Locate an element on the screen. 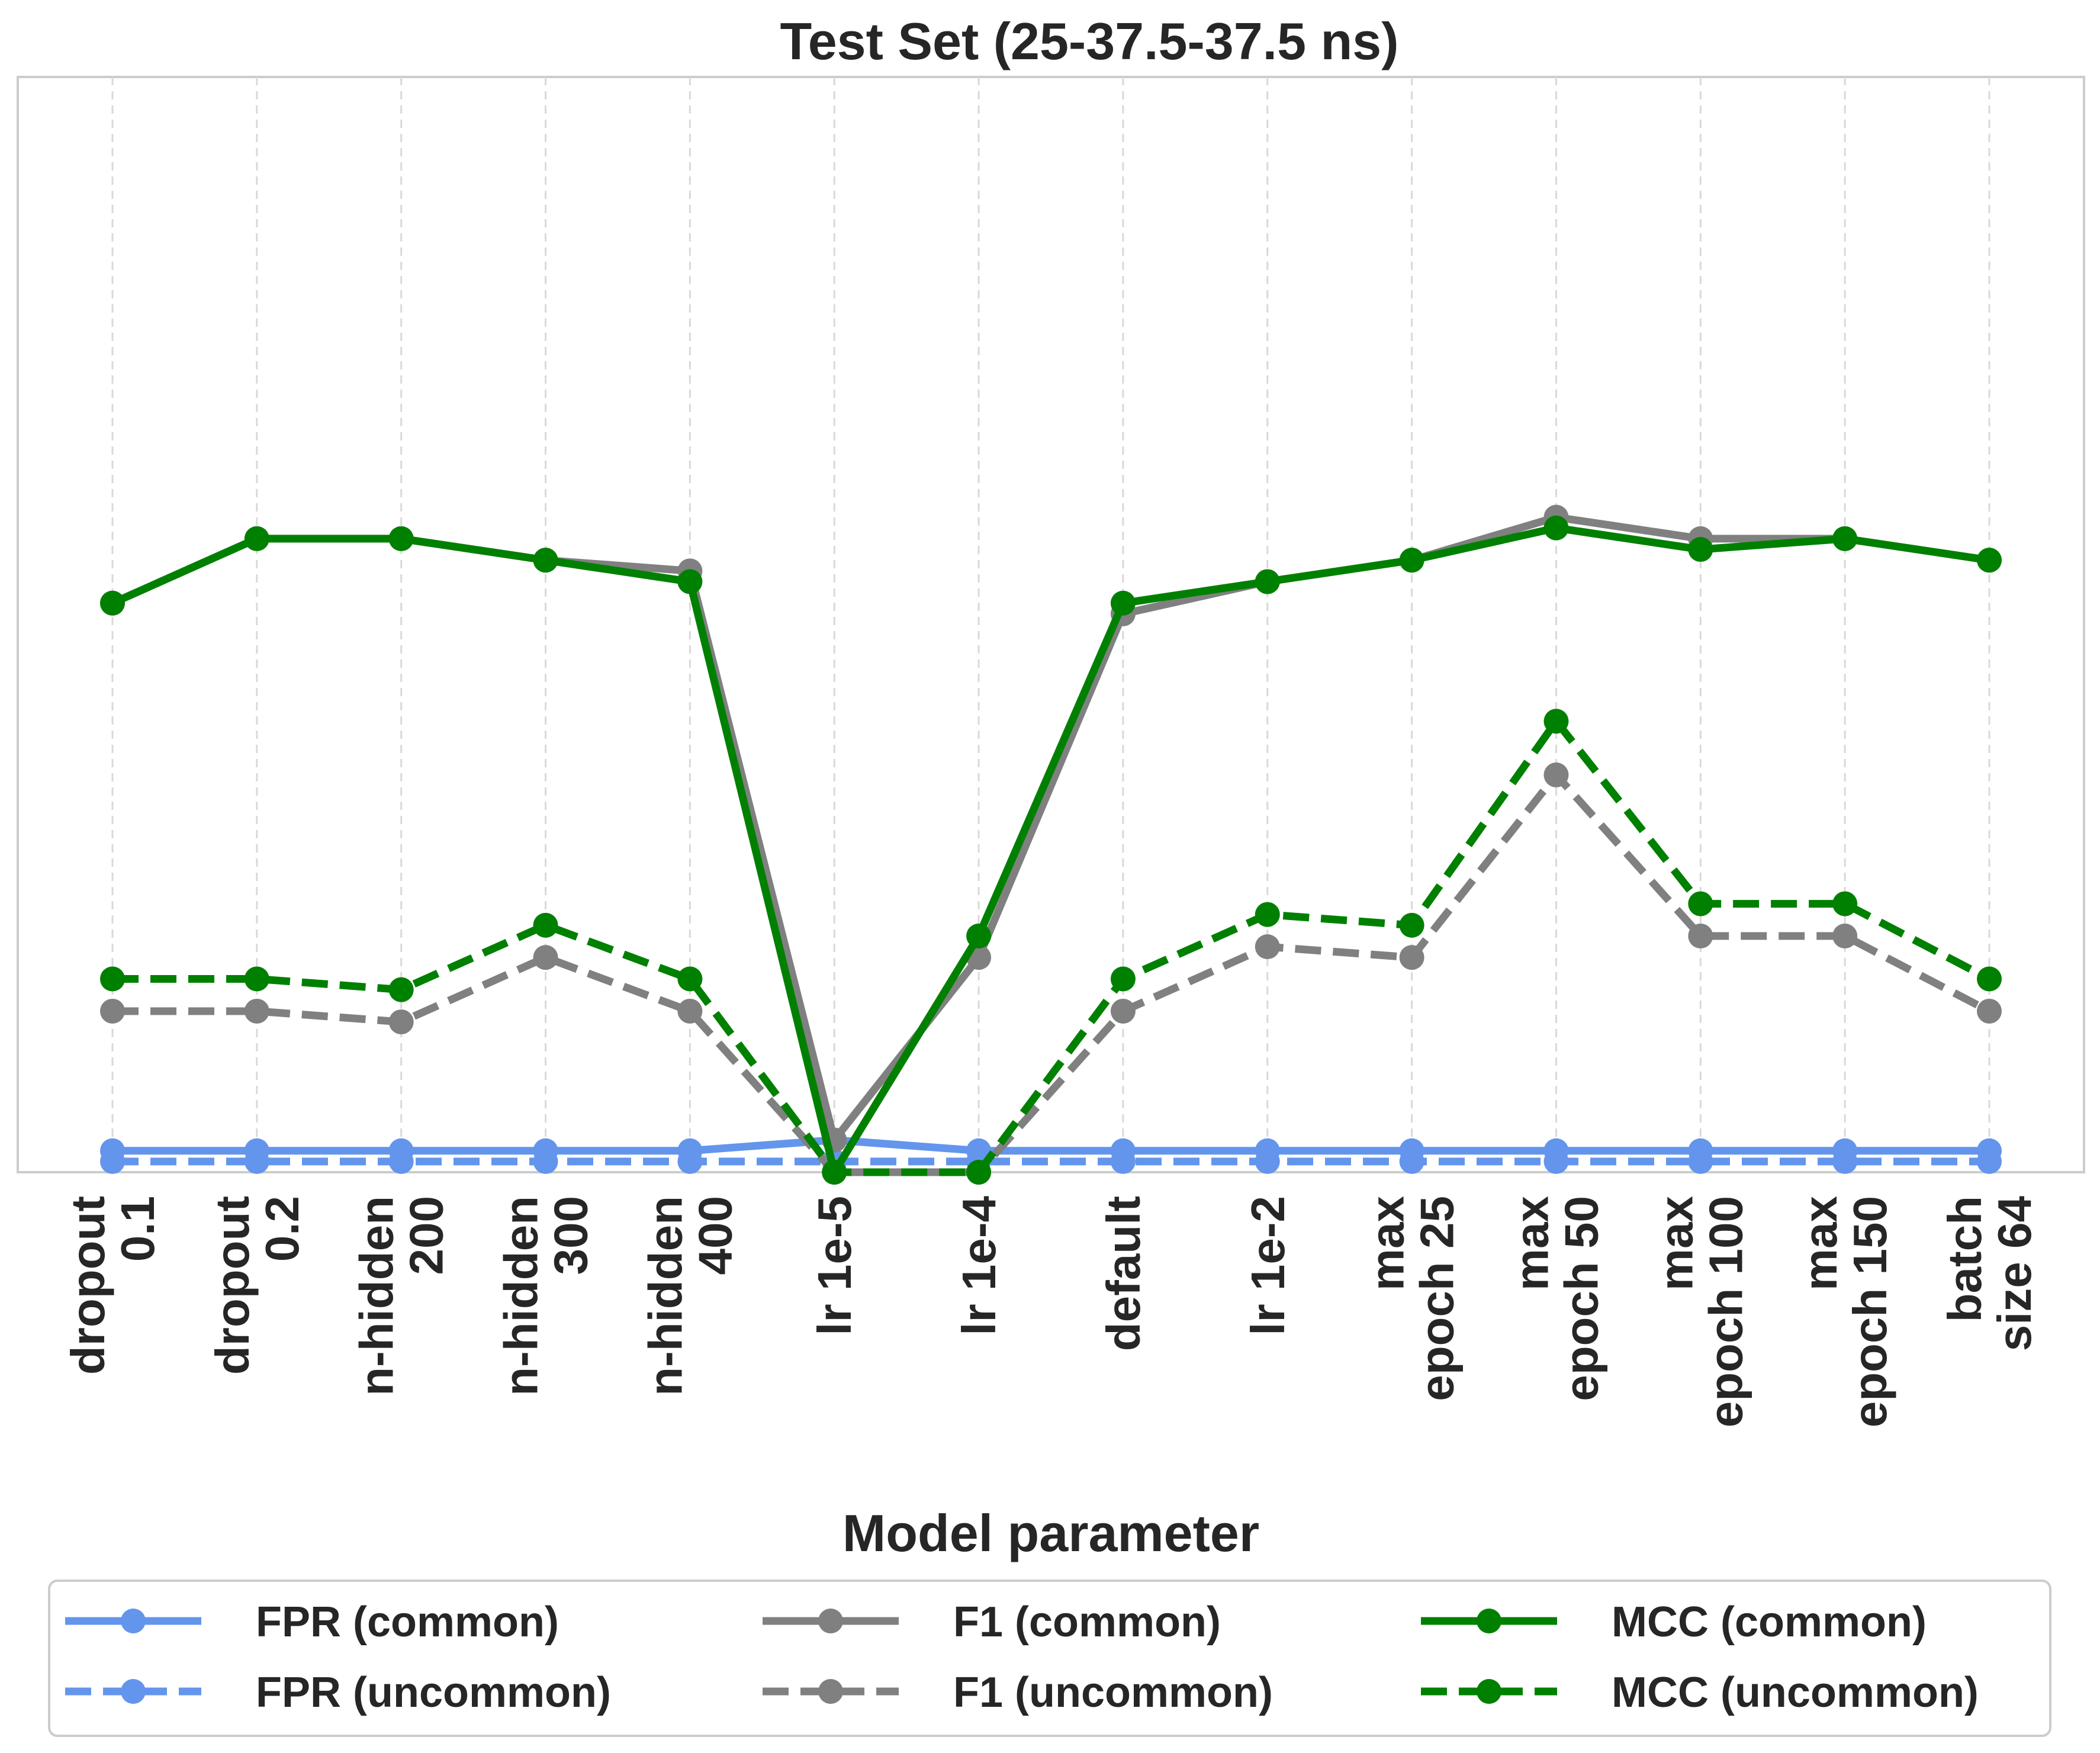  x-axis-label: Model parameter is located at coordinates (1050, 1533).